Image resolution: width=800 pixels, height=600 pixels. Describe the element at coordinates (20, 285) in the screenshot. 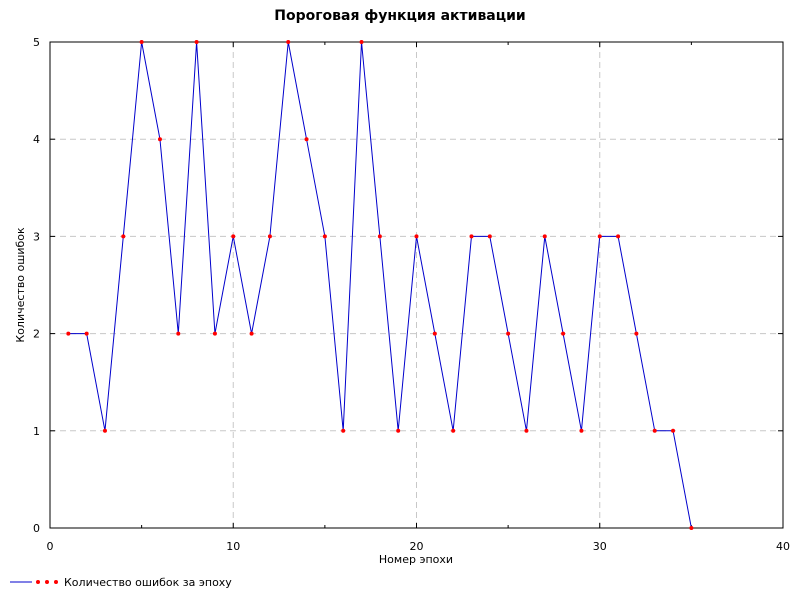

I see `y-axis-label: Количество ошибок` at that location.